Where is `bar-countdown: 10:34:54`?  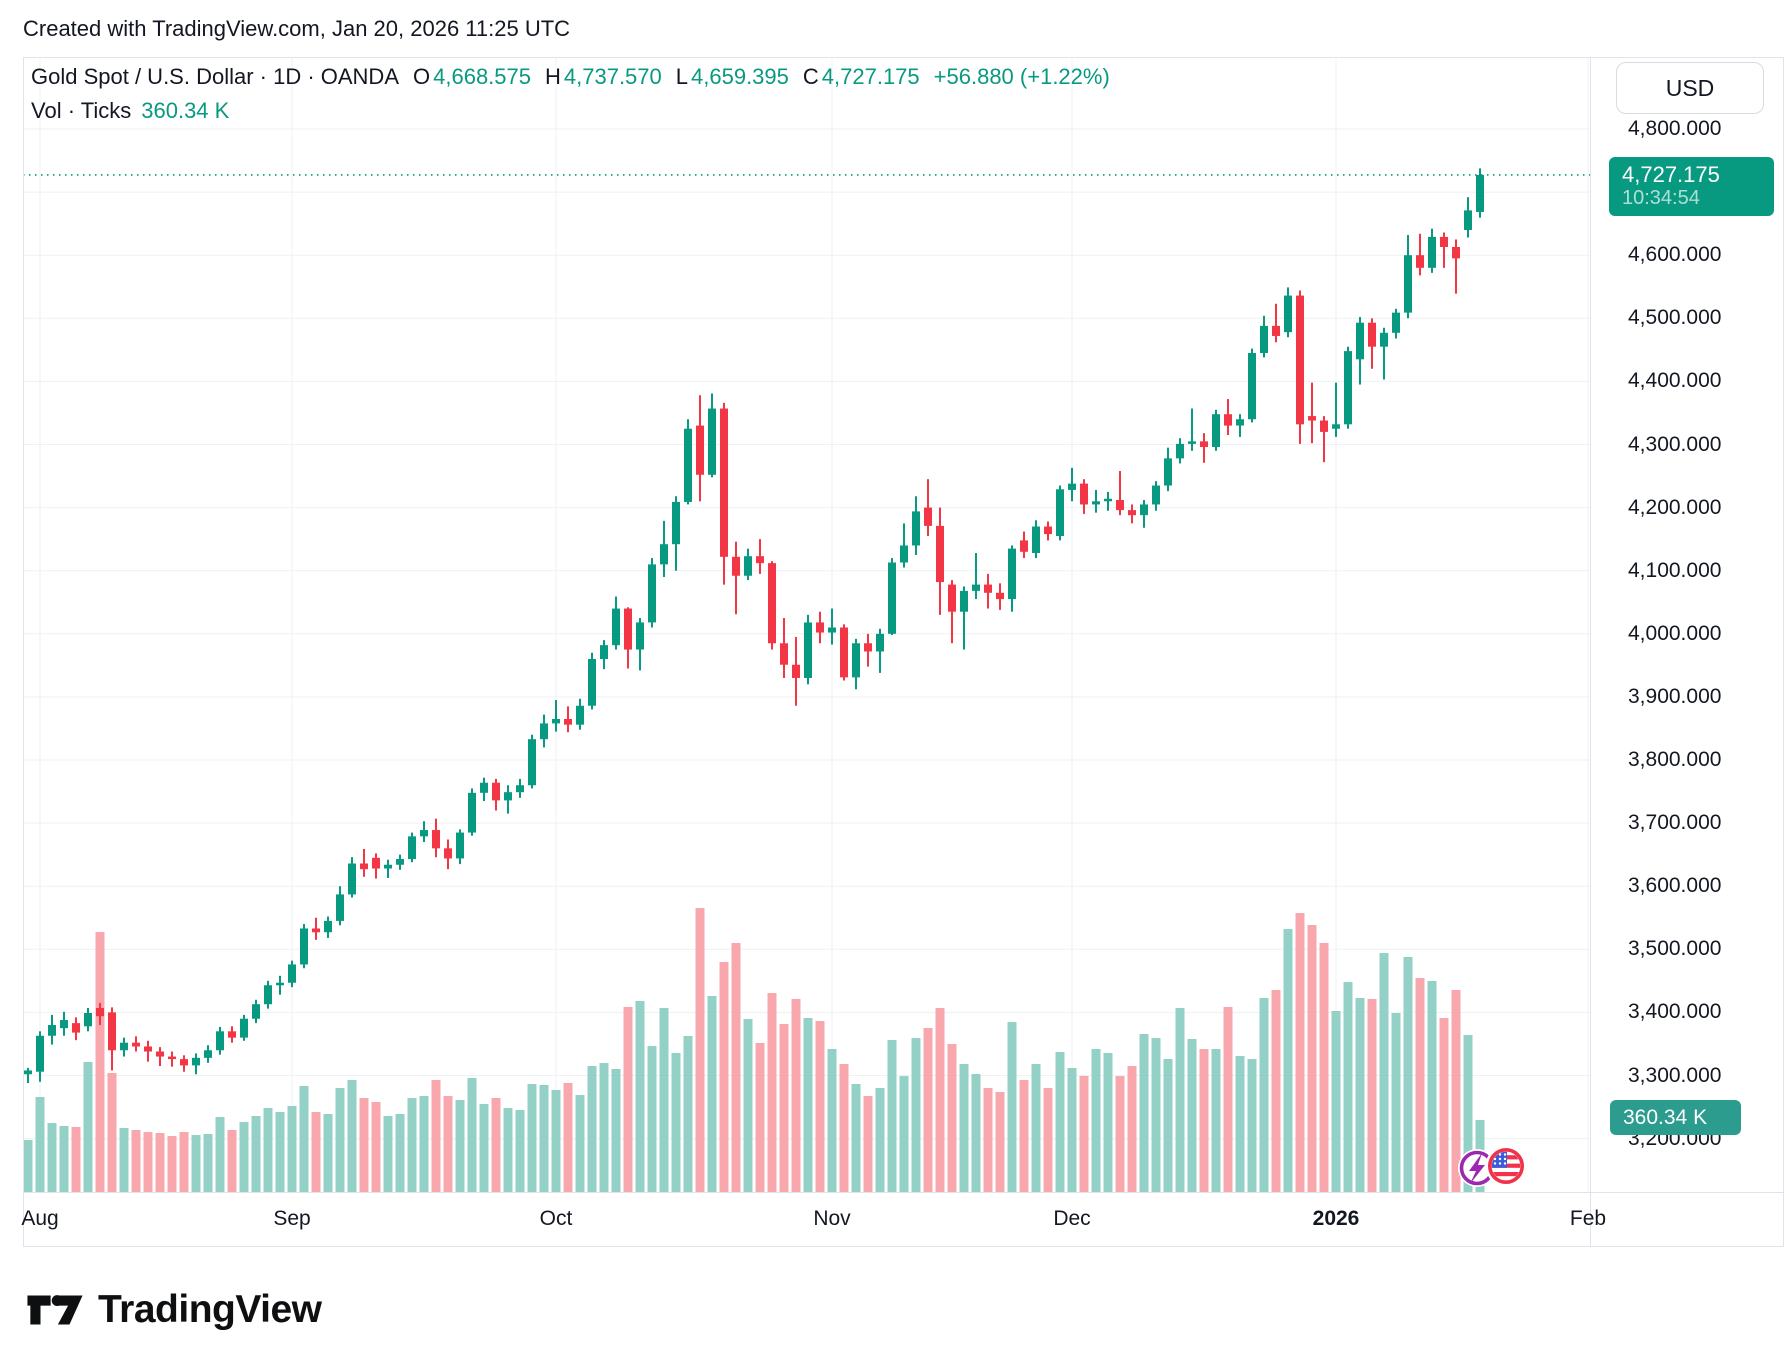
bar-countdown: 10:34:54 is located at coordinates (1661, 198).